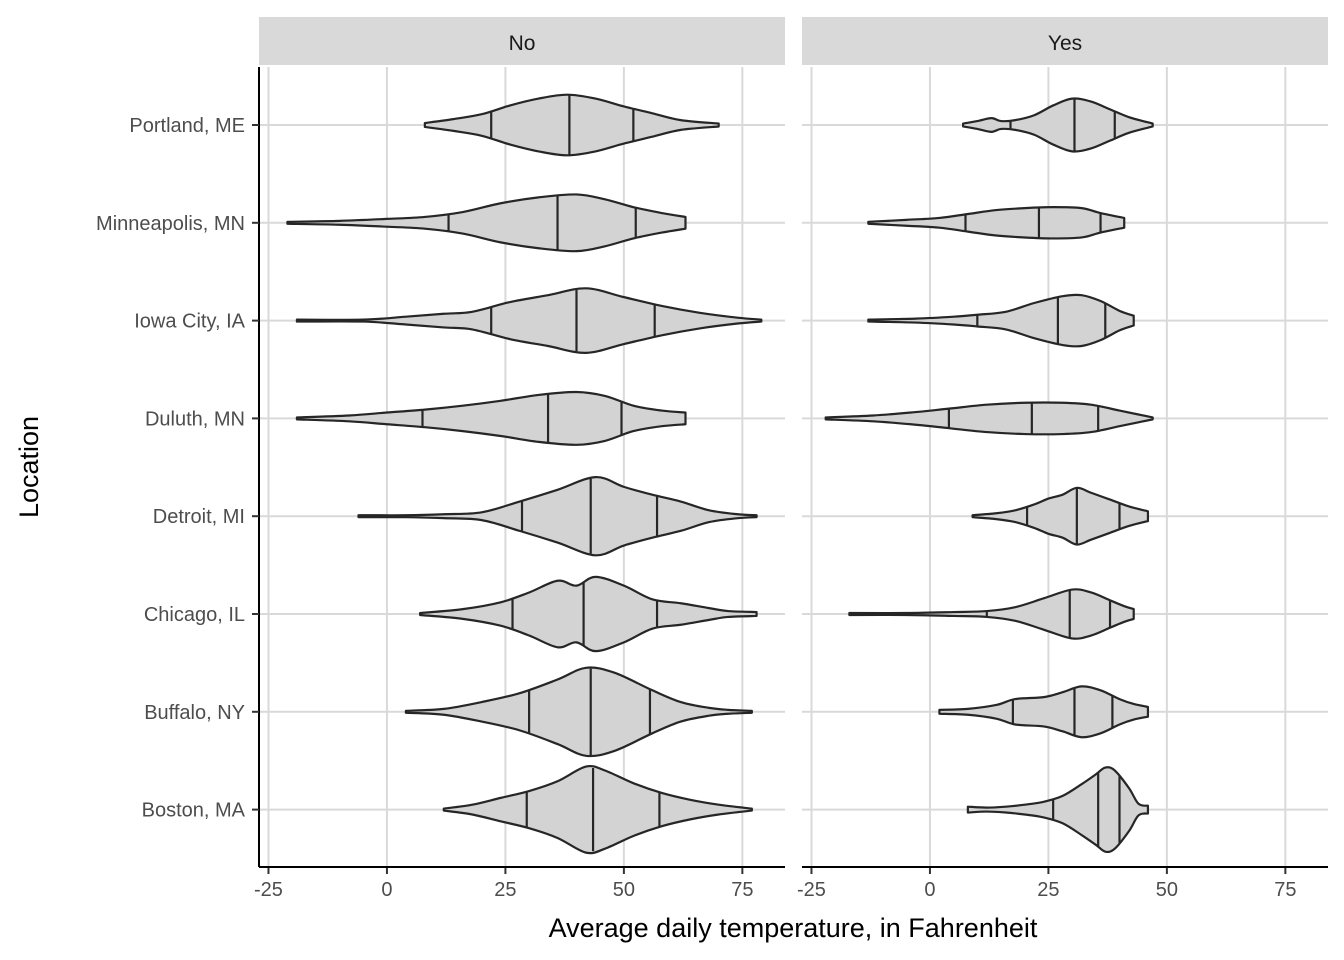 The width and height of the screenshot is (1344, 960). What do you see at coordinates (624, 890) in the screenshot?
I see `x-tick-label-no-3: 50` at bounding box center [624, 890].